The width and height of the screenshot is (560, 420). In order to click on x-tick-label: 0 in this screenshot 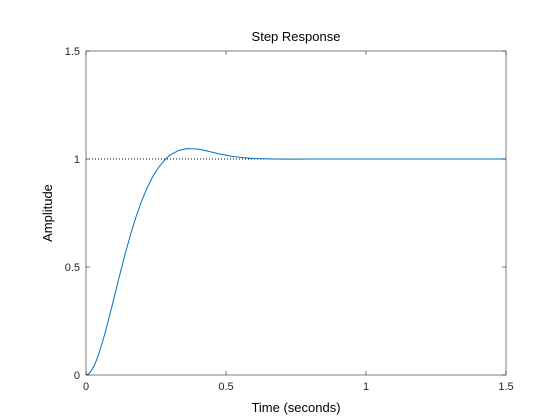, I will do `click(86, 387)`.